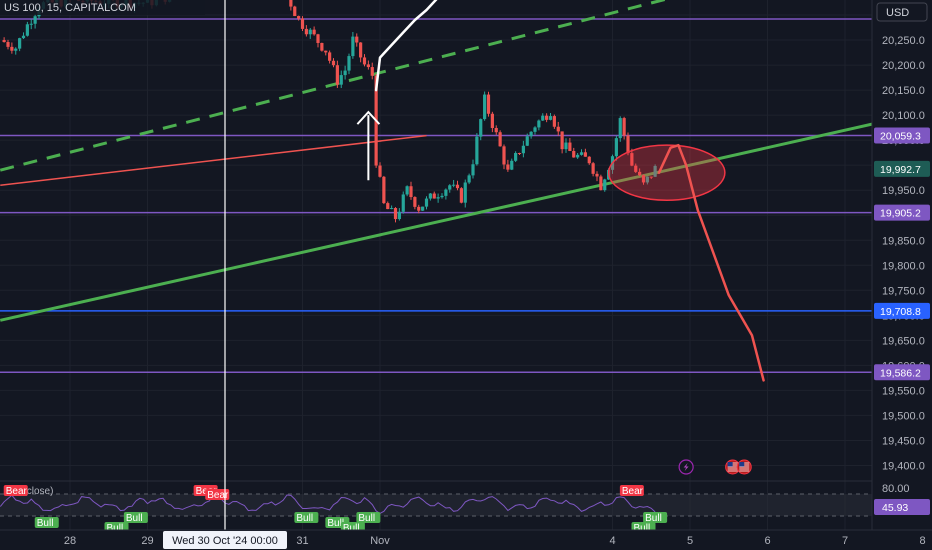 The width and height of the screenshot is (932, 550). I want to click on level-price-tag-label: 20,059.3, so click(900, 136).